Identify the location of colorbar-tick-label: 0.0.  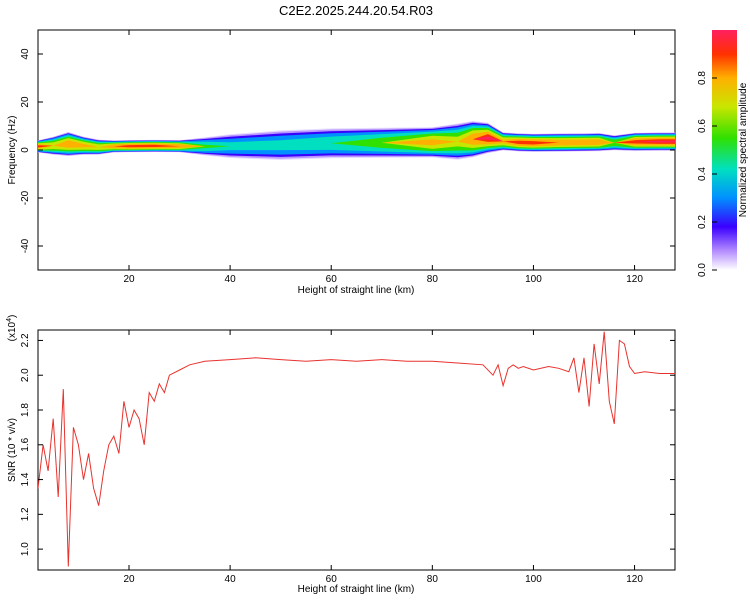
(702, 270).